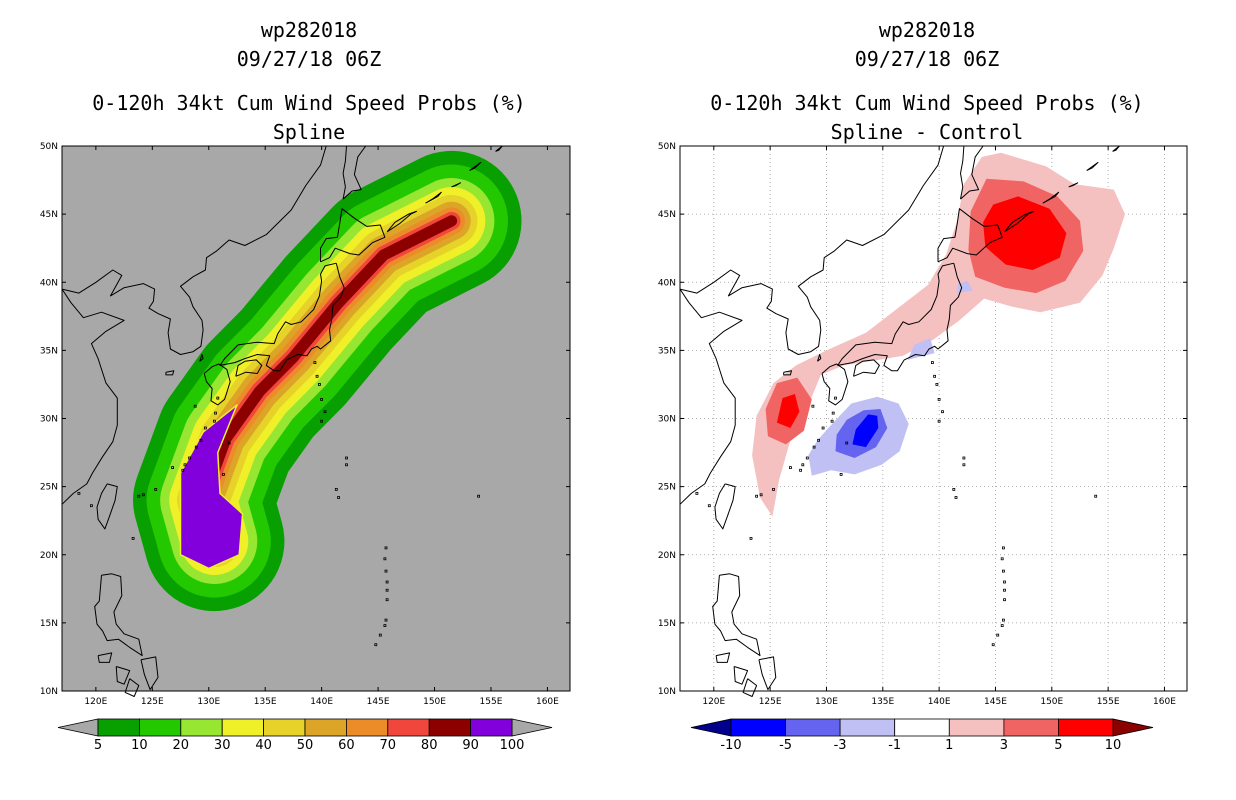  What do you see at coordinates (865, 431) in the screenshot?
I see `negative-anomaly-5plus` at bounding box center [865, 431].